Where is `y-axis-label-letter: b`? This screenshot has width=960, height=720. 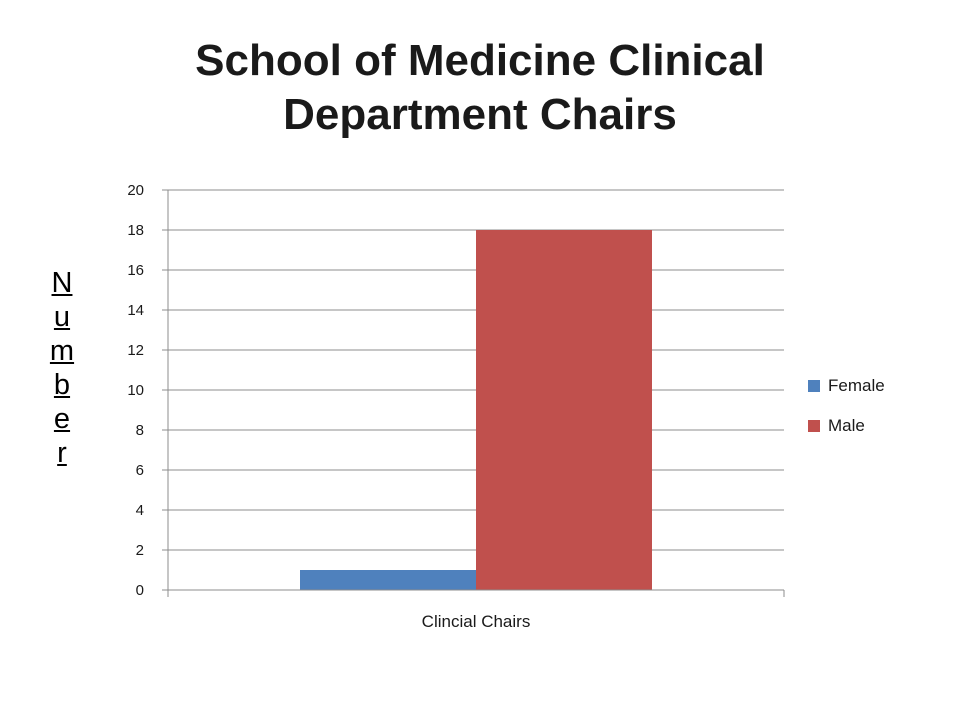 y-axis-label-letter: b is located at coordinates (62, 385).